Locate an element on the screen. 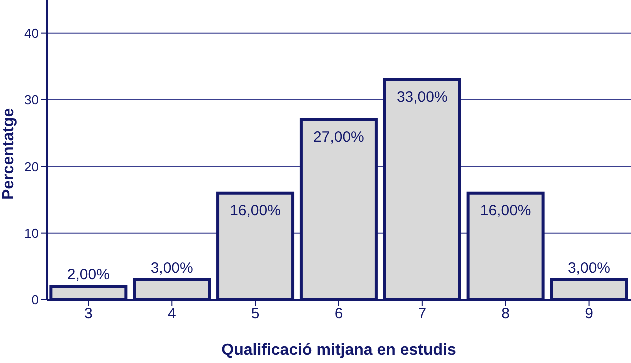  data-label: 27,00% is located at coordinates (339, 137).